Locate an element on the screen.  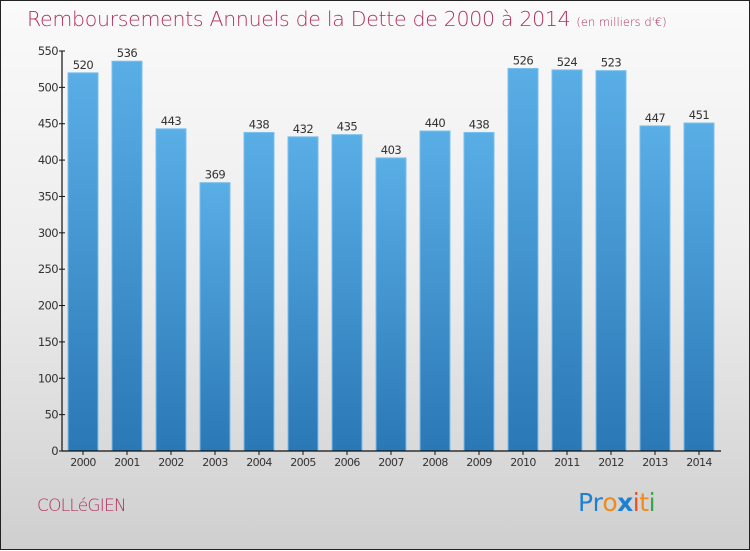
bar-value-label: 403 is located at coordinates (391, 150).